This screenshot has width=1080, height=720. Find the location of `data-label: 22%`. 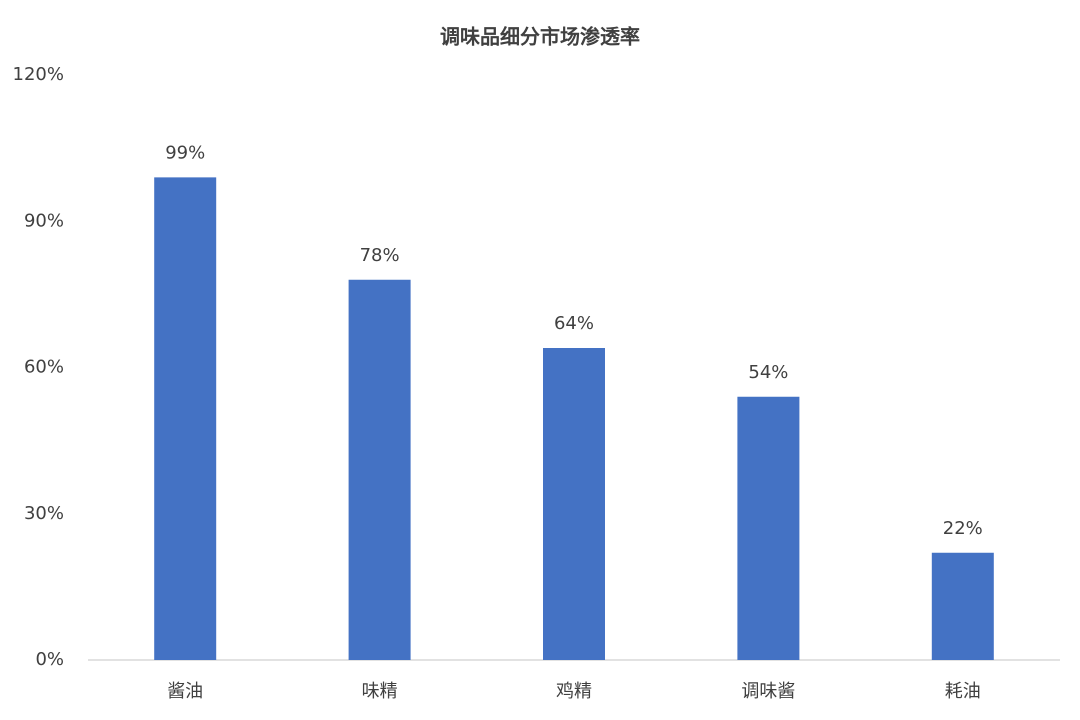

data-label: 22% is located at coordinates (963, 528).